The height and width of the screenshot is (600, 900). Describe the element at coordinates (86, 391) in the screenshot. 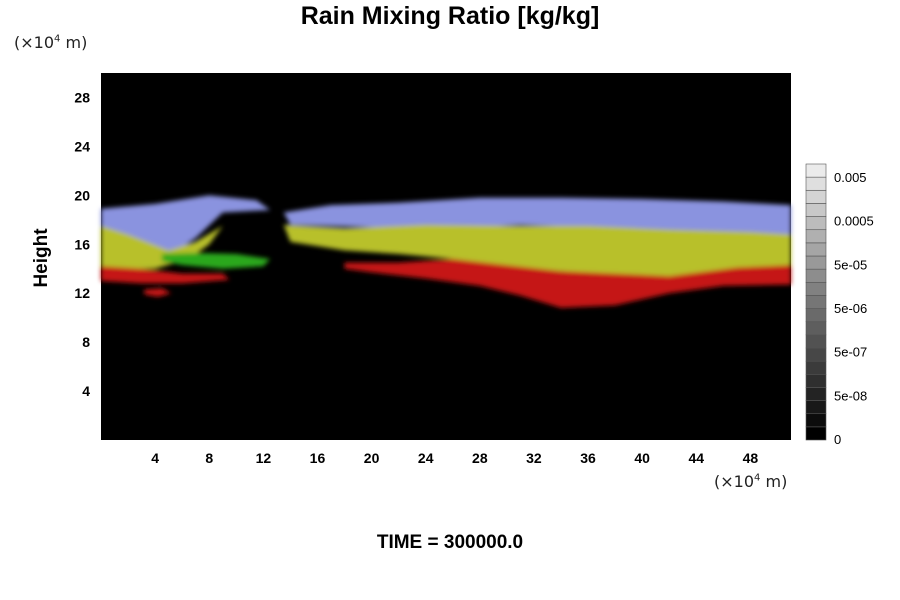

I see `y-tick-label: 4` at that location.